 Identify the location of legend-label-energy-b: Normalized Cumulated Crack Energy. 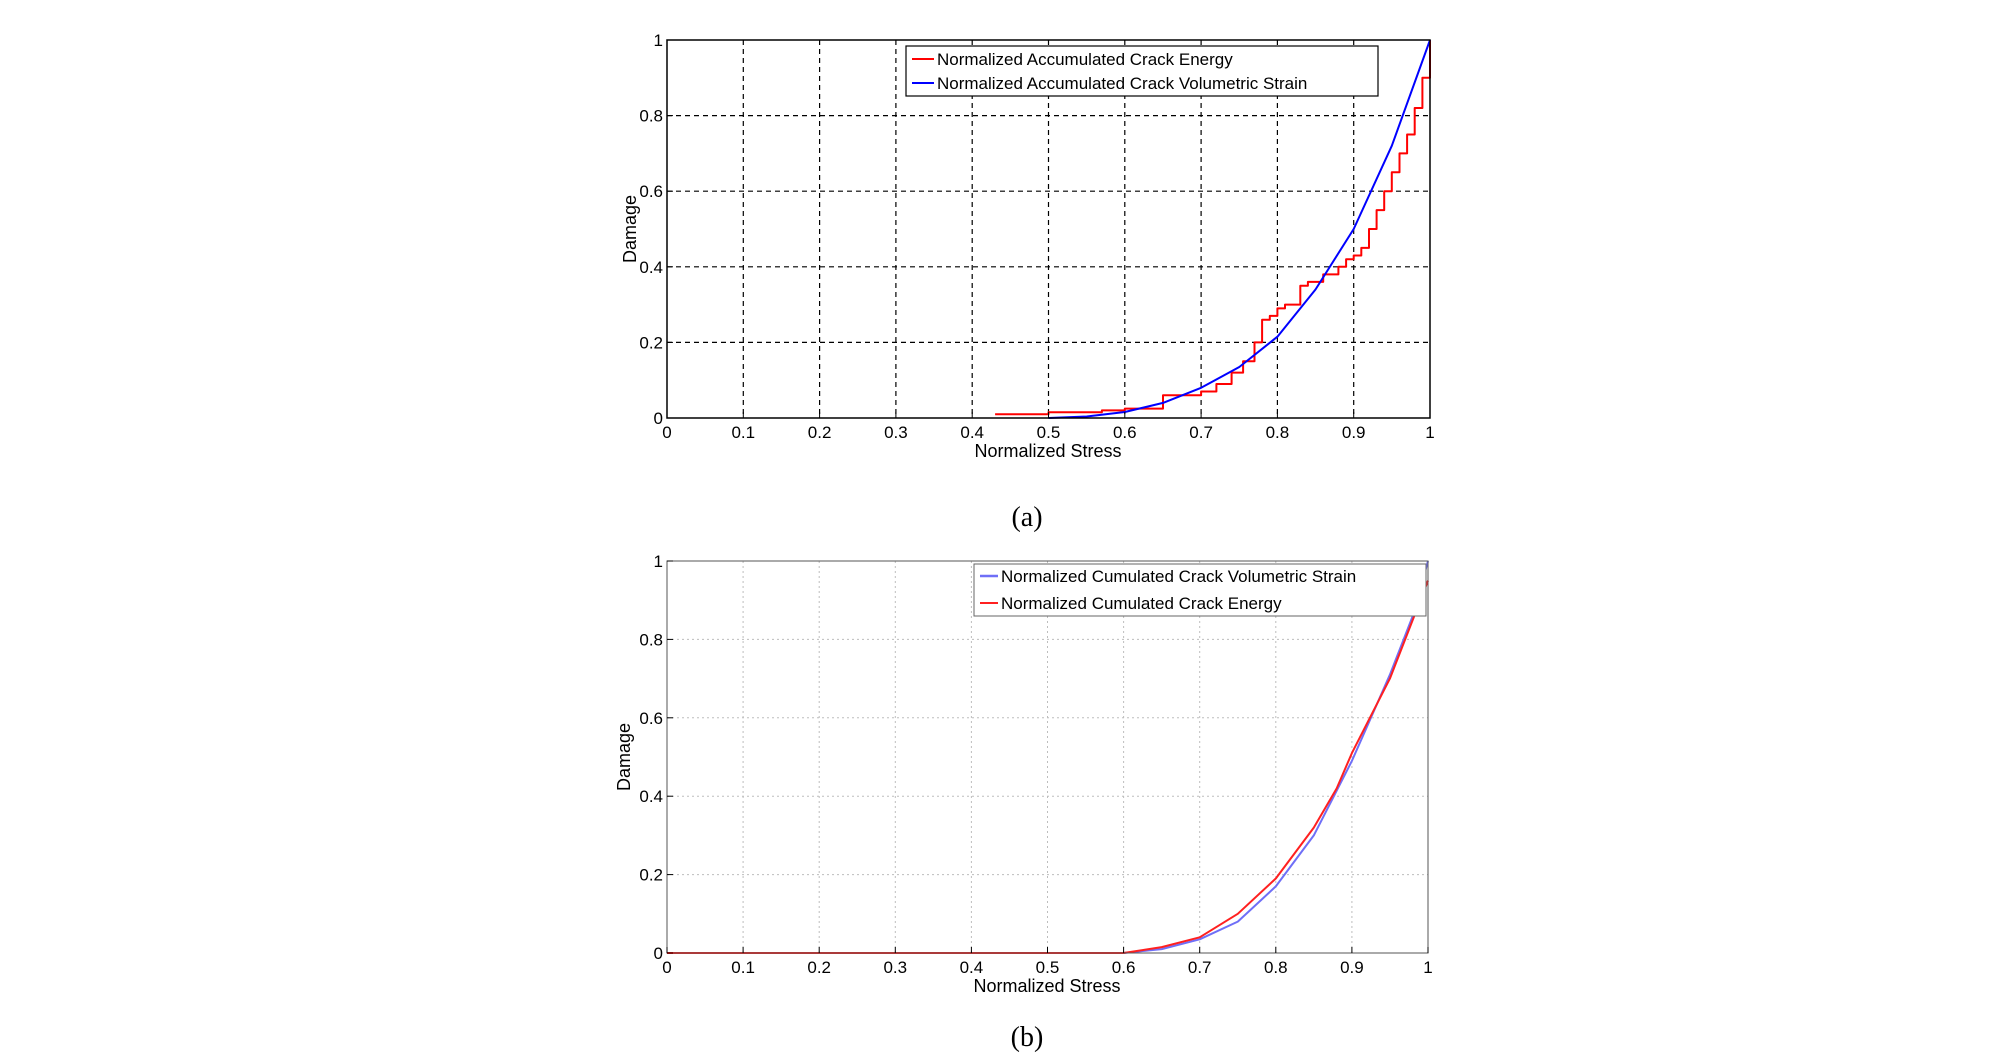
(1141, 603).